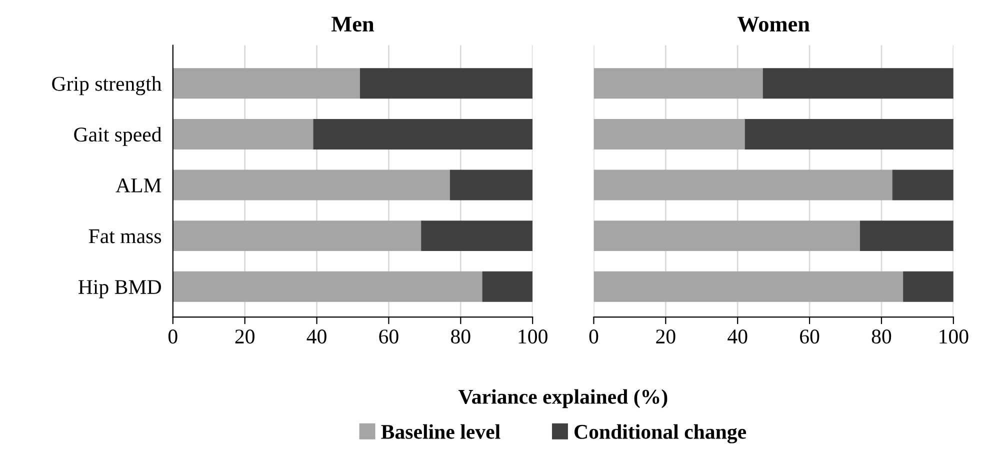 This screenshot has width=988, height=453. What do you see at coordinates (107, 86) in the screenshot?
I see `y-tick-label: Grip strength` at bounding box center [107, 86].